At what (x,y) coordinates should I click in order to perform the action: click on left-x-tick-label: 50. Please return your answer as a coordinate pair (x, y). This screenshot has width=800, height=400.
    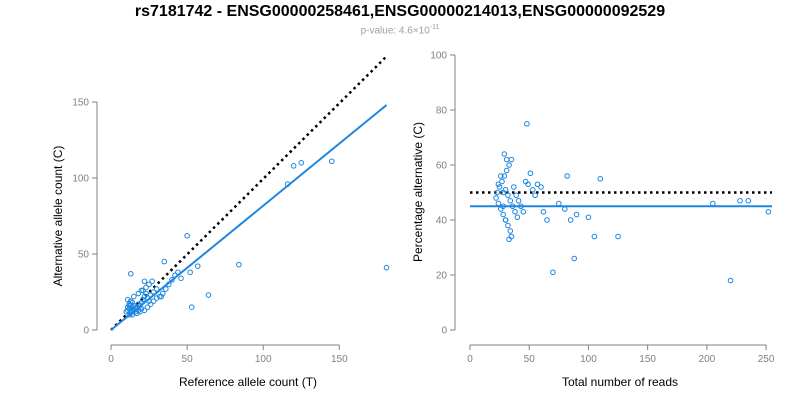
    Looking at the image, I should click on (188, 359).